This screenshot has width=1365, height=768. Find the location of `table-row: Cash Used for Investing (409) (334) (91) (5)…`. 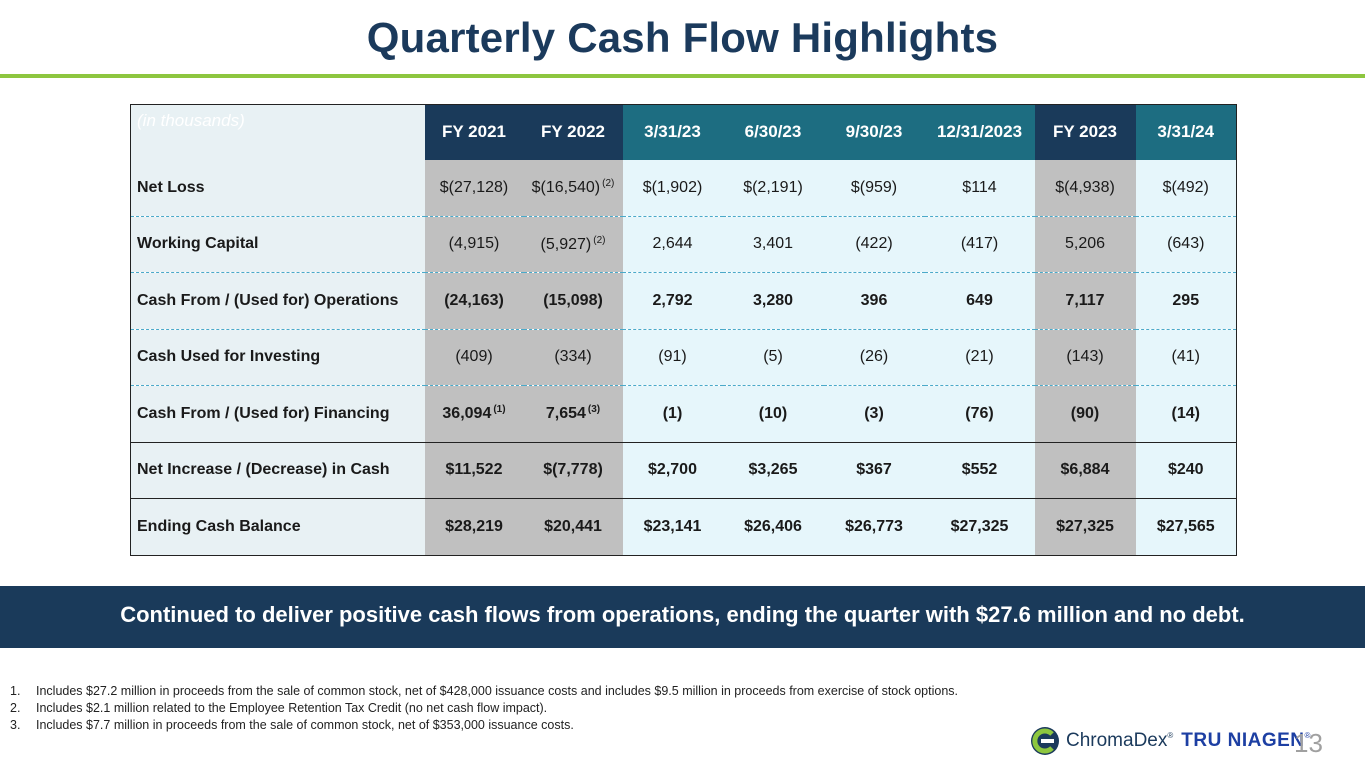

table-row: Cash Used for Investing (409) (334) (91) (5)… is located at coordinates (683, 357).